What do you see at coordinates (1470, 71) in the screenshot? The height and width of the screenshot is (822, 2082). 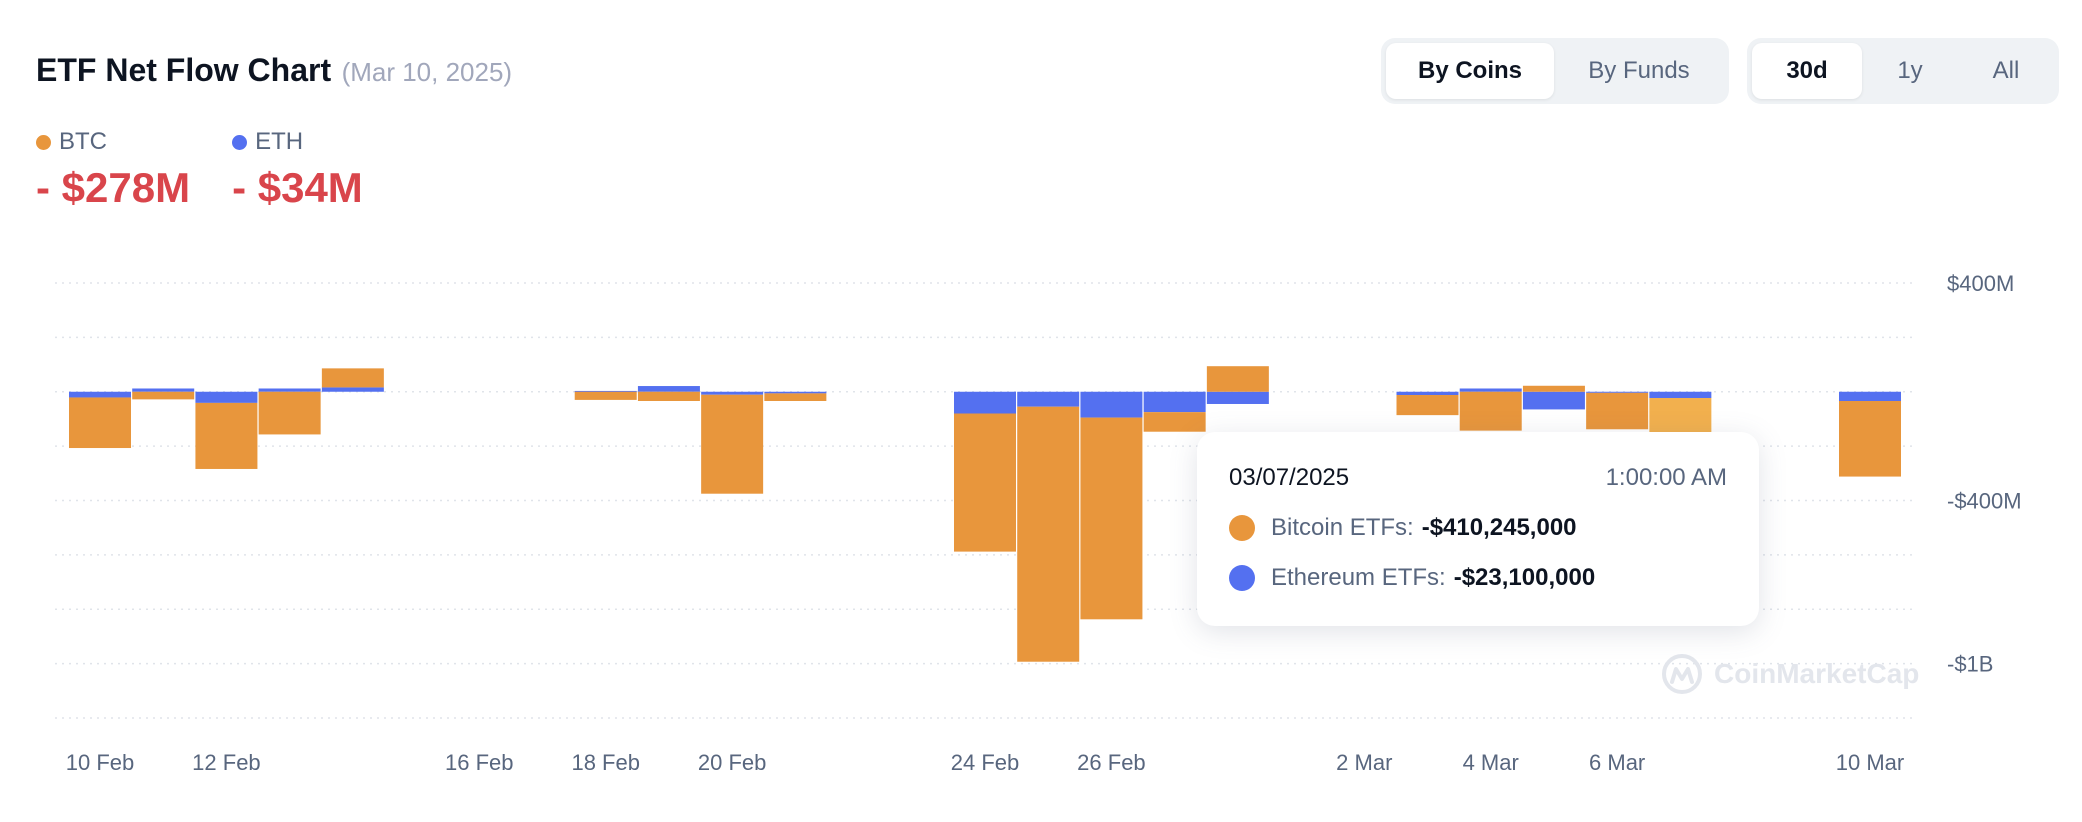 I see `by-coins-button: By Coins` at bounding box center [1470, 71].